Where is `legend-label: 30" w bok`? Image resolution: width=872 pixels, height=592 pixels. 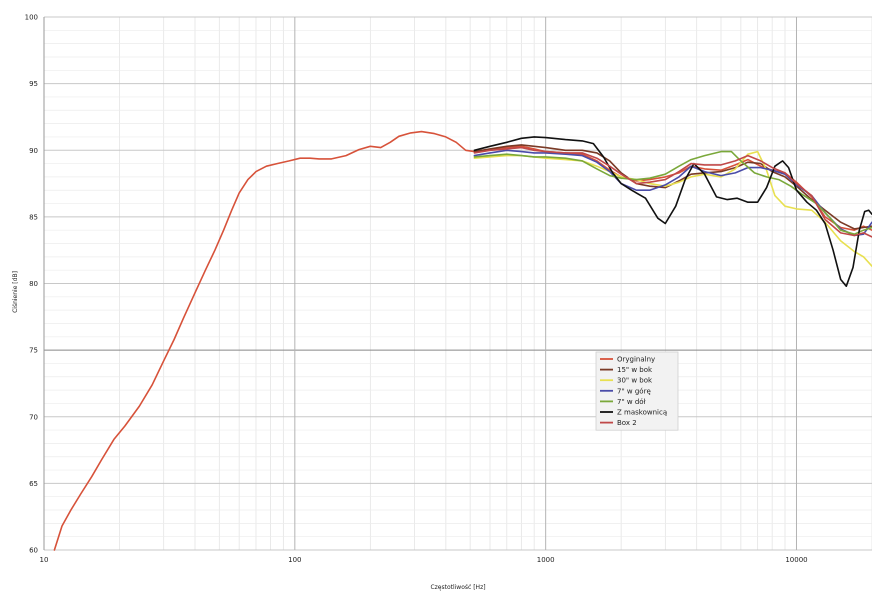
legend-label: 30" w bok is located at coordinates (635, 381).